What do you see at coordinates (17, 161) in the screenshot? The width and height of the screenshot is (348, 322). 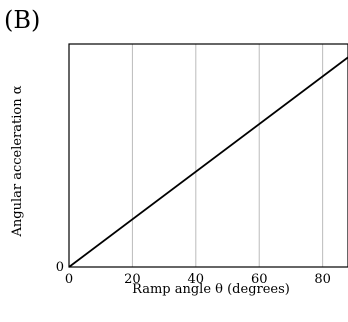 I see `y-axis-label: Angular acceleration α` at bounding box center [17, 161].